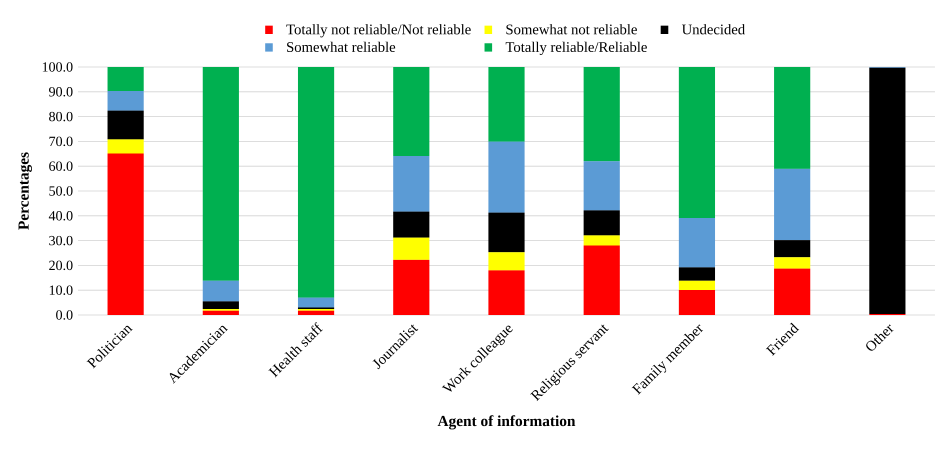 This screenshot has width=949, height=449. I want to click on y-tick-label: 100.0, so click(57, 67).